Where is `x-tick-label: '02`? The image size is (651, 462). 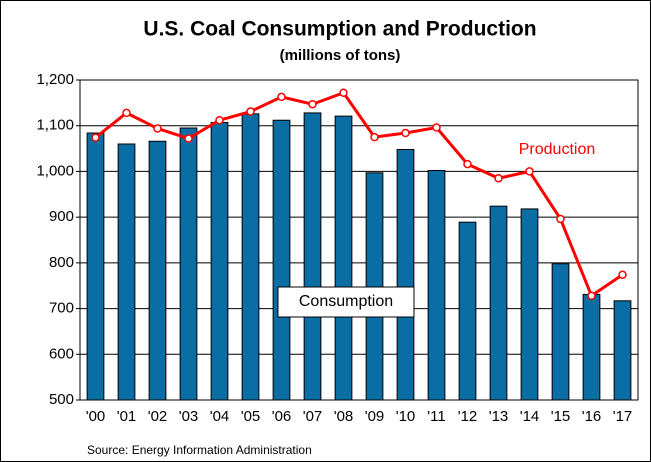 x-tick-label: '02 is located at coordinates (158, 416).